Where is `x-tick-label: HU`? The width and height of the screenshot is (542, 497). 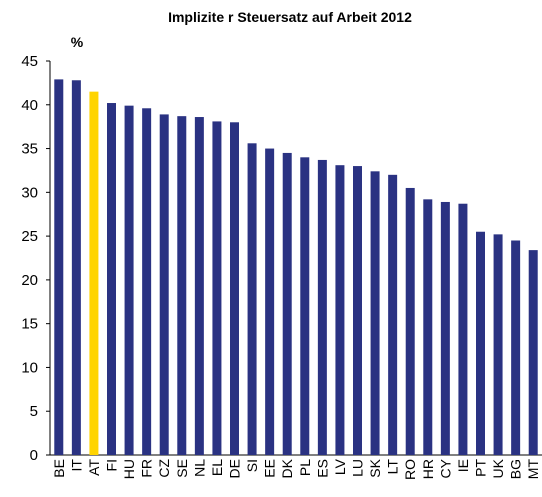 x-tick-label: HU is located at coordinates (129, 469).